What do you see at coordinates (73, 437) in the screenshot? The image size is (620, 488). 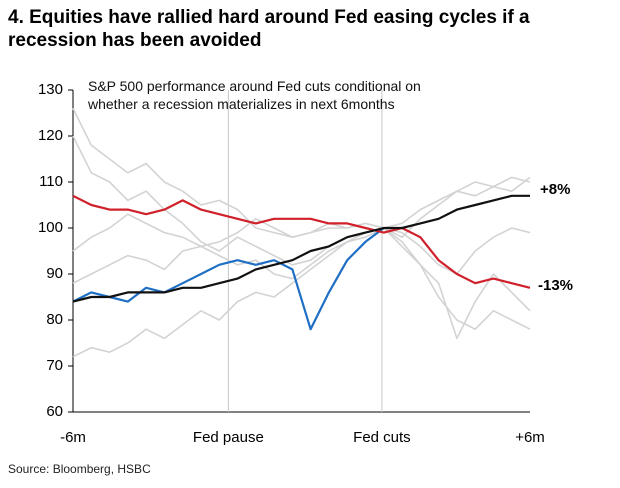 I see `x-tick-label: -6m` at bounding box center [73, 437].